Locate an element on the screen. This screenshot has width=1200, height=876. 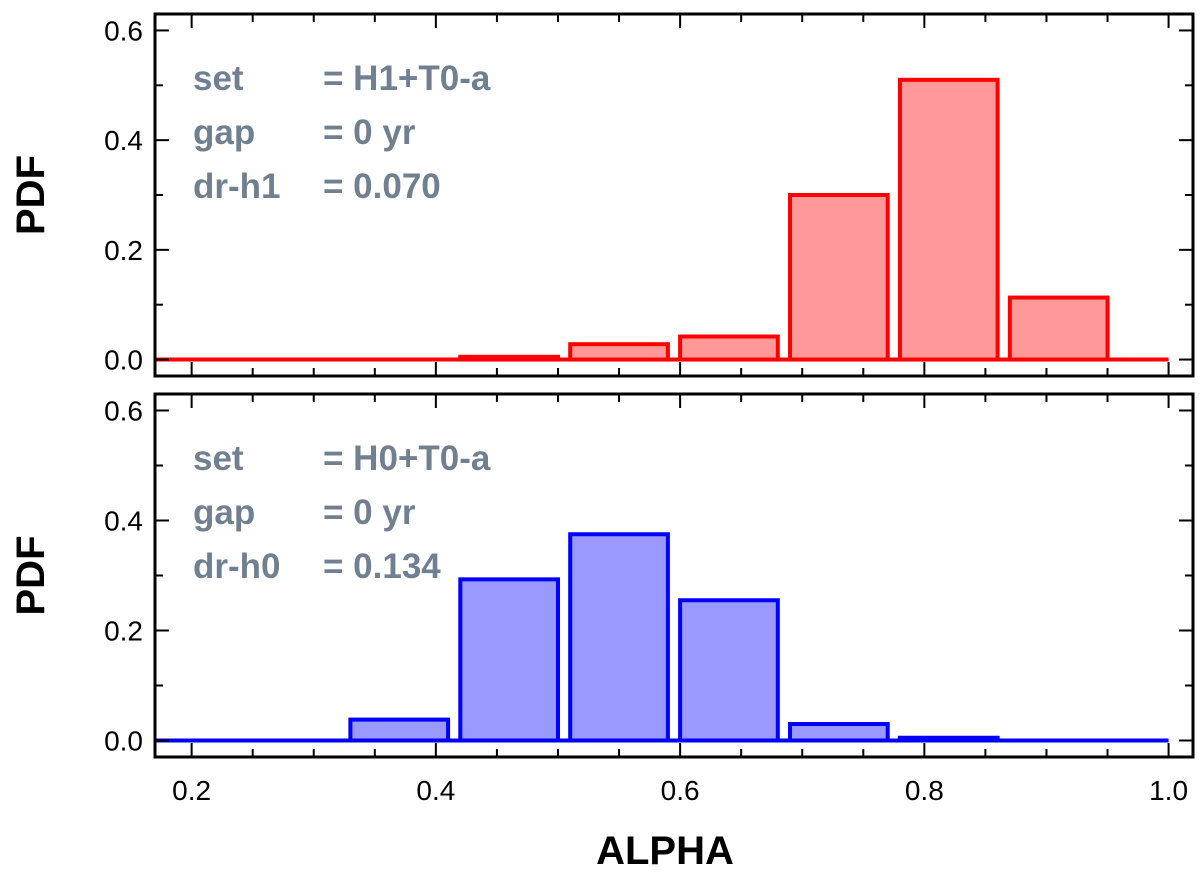
annotation-value: = H1+T0-a is located at coordinates (407, 78).